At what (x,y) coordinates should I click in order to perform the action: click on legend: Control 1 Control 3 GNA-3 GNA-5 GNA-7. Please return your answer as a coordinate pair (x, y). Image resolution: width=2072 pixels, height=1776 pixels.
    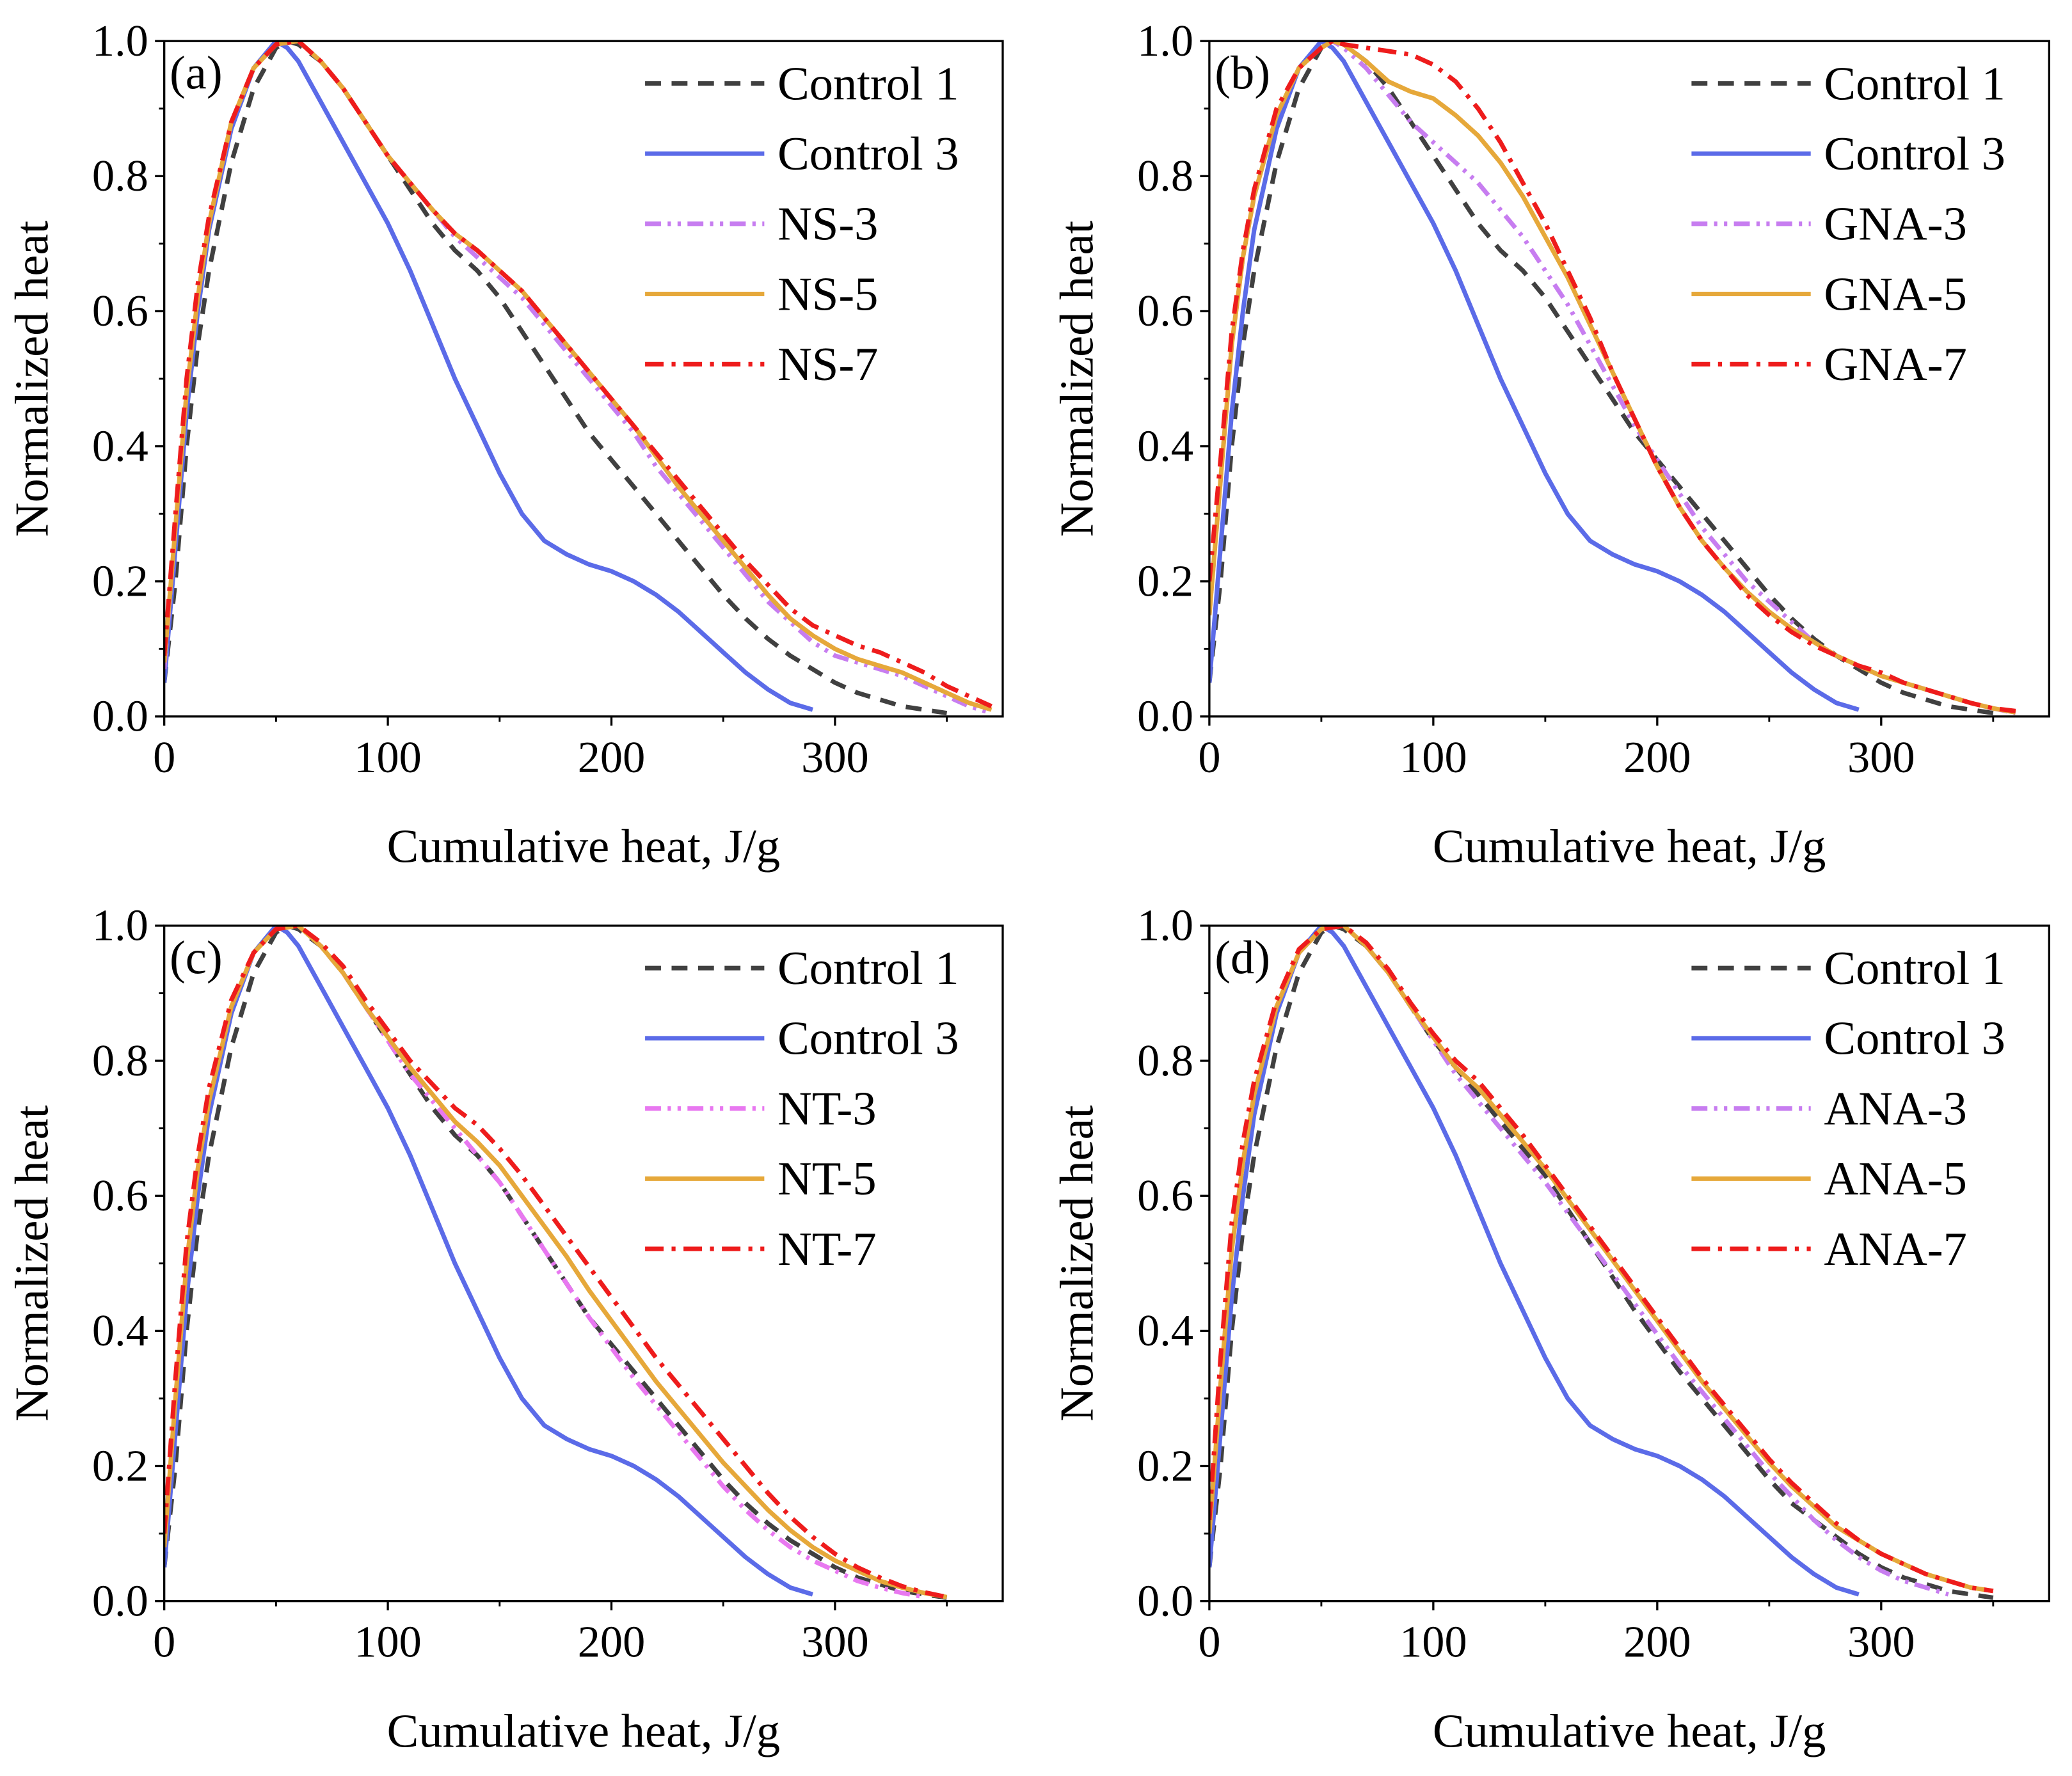
    Looking at the image, I should click on (1848, 224).